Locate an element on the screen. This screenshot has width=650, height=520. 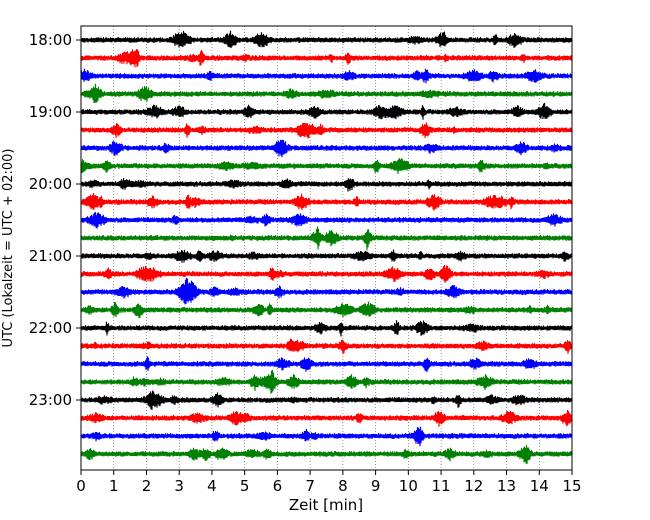
x-tick-label-4: 4 is located at coordinates (212, 486).